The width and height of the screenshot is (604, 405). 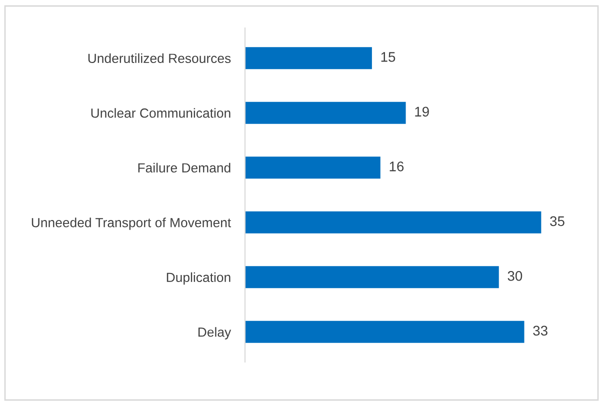 What do you see at coordinates (515, 276) in the screenshot?
I see `data-label: 30` at bounding box center [515, 276].